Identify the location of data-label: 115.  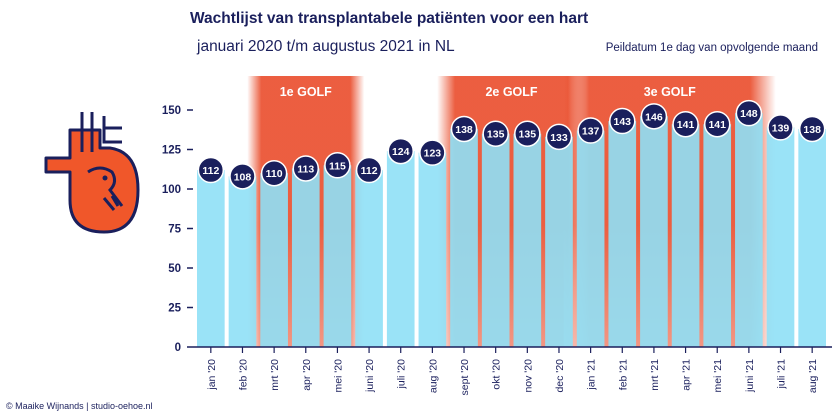
(337, 166).